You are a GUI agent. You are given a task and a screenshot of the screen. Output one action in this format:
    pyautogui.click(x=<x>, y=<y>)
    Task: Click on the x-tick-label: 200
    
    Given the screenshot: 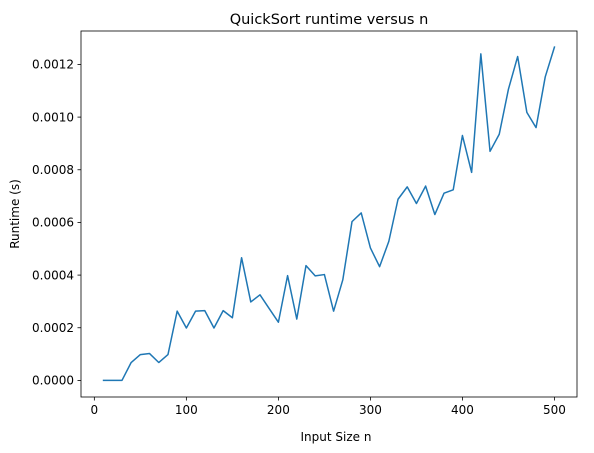 What is the action you would take?
    pyautogui.click(x=278, y=410)
    